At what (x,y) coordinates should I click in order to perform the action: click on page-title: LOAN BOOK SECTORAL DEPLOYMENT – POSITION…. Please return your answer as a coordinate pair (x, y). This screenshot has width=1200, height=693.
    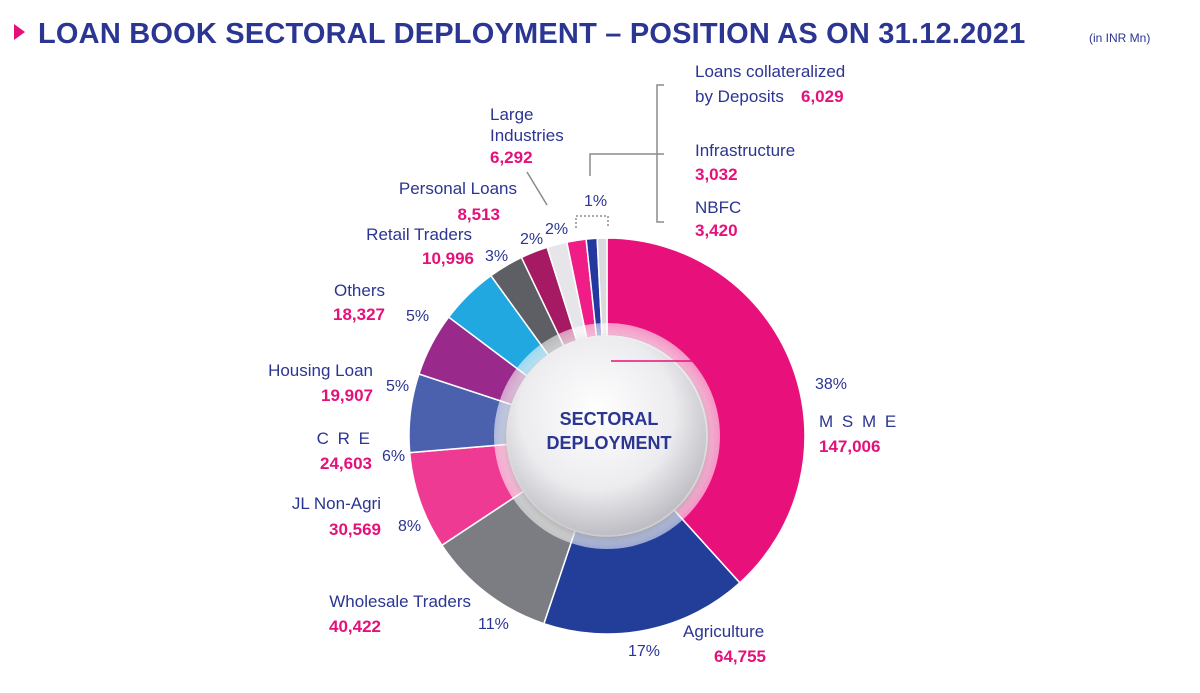
    Looking at the image, I should click on (532, 34).